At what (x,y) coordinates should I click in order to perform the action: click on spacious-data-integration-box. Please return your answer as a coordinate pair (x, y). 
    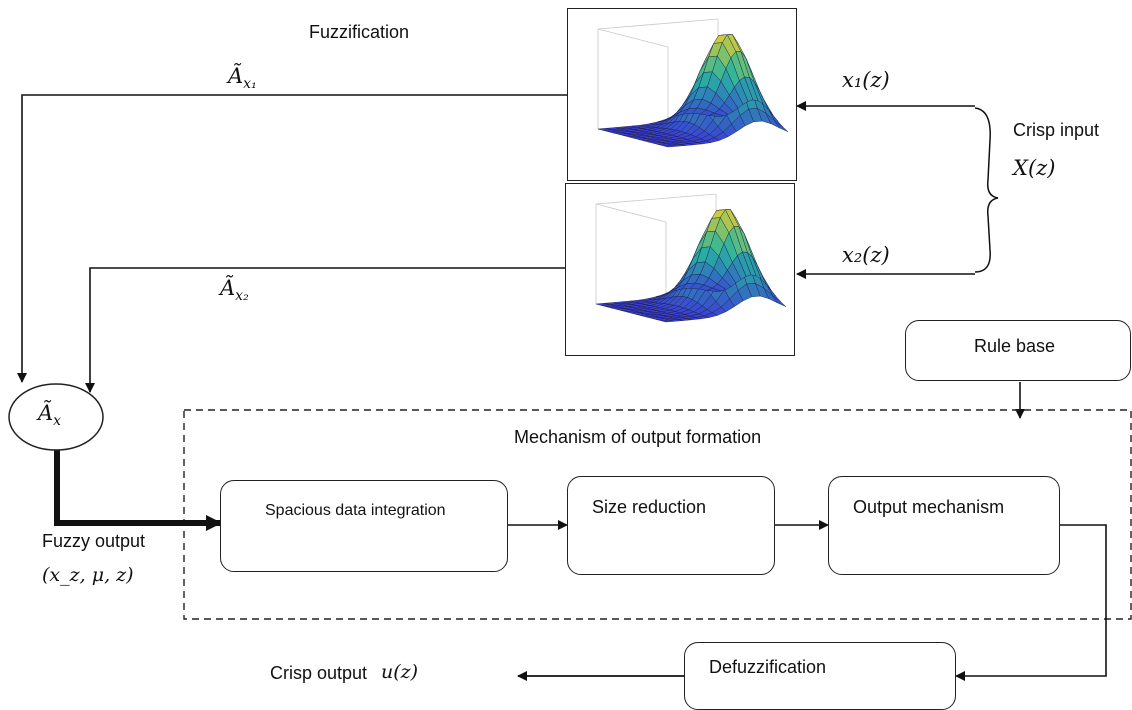
    Looking at the image, I should click on (364, 526).